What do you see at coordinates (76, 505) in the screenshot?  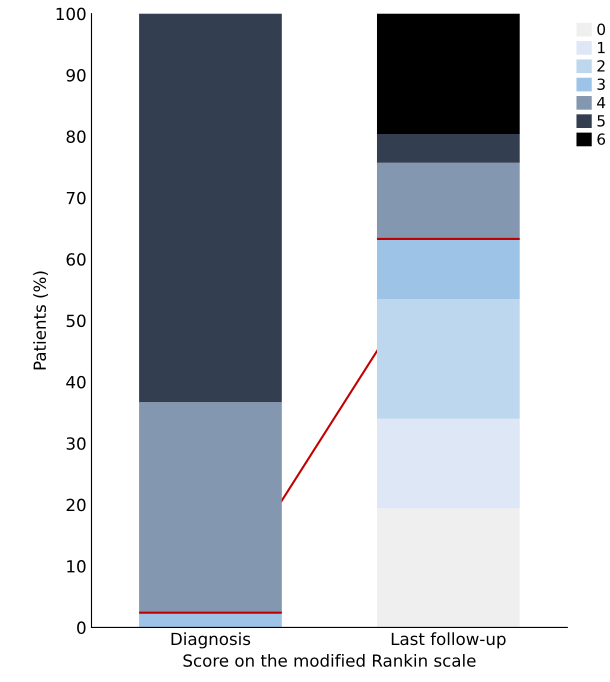 I see `y-tick-label: 20` at bounding box center [76, 505].